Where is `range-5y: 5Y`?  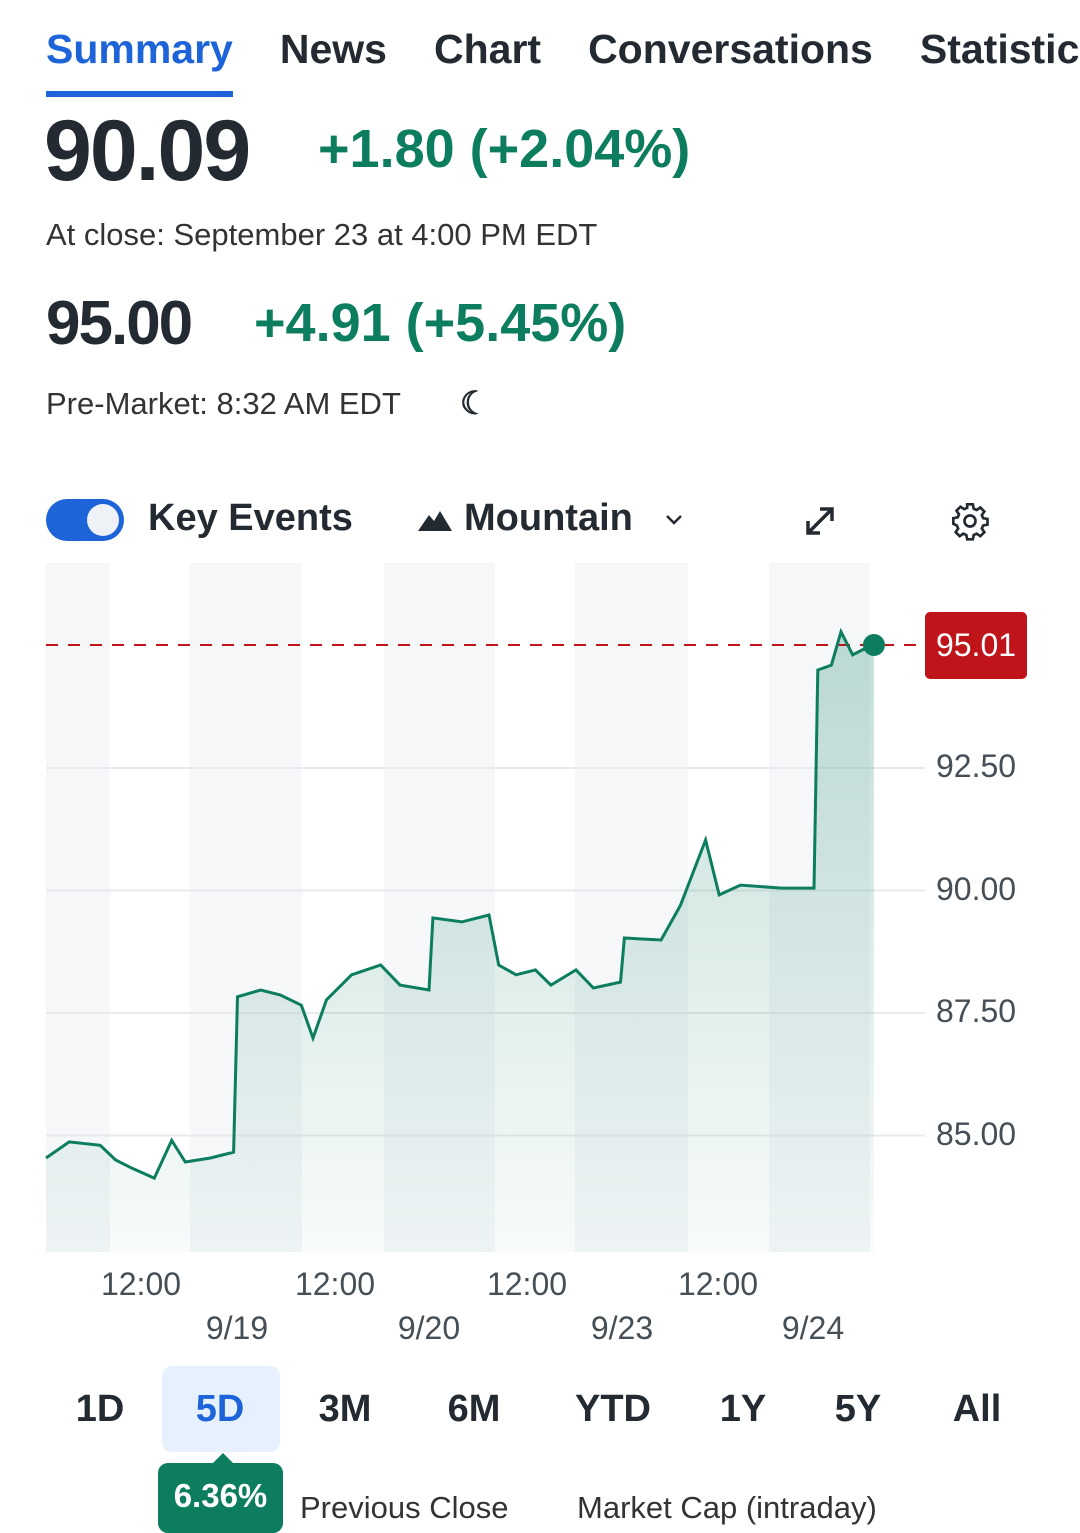 range-5y: 5Y is located at coordinates (858, 1409).